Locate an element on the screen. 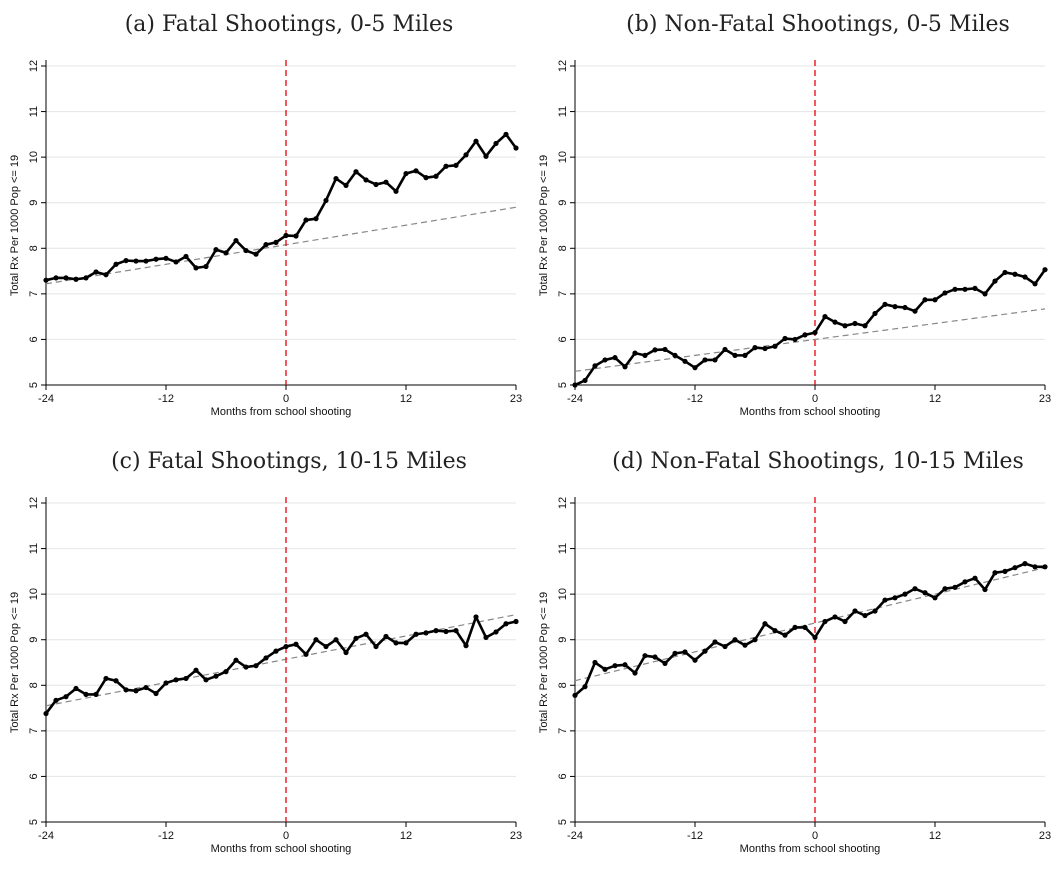 Image resolution: width=1058 pixels, height=875 pixels. trend-line is located at coordinates (281, 660).